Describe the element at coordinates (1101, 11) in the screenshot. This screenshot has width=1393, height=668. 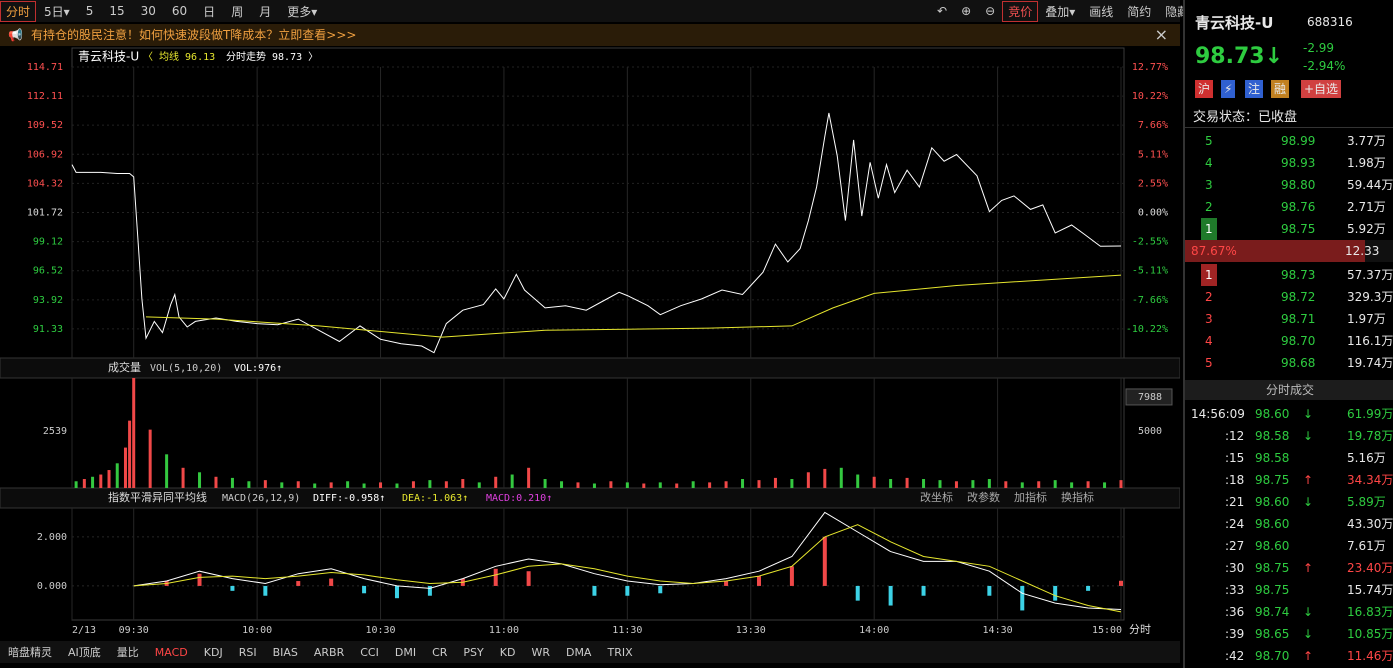
I see `tool-button: 画线` at that location.